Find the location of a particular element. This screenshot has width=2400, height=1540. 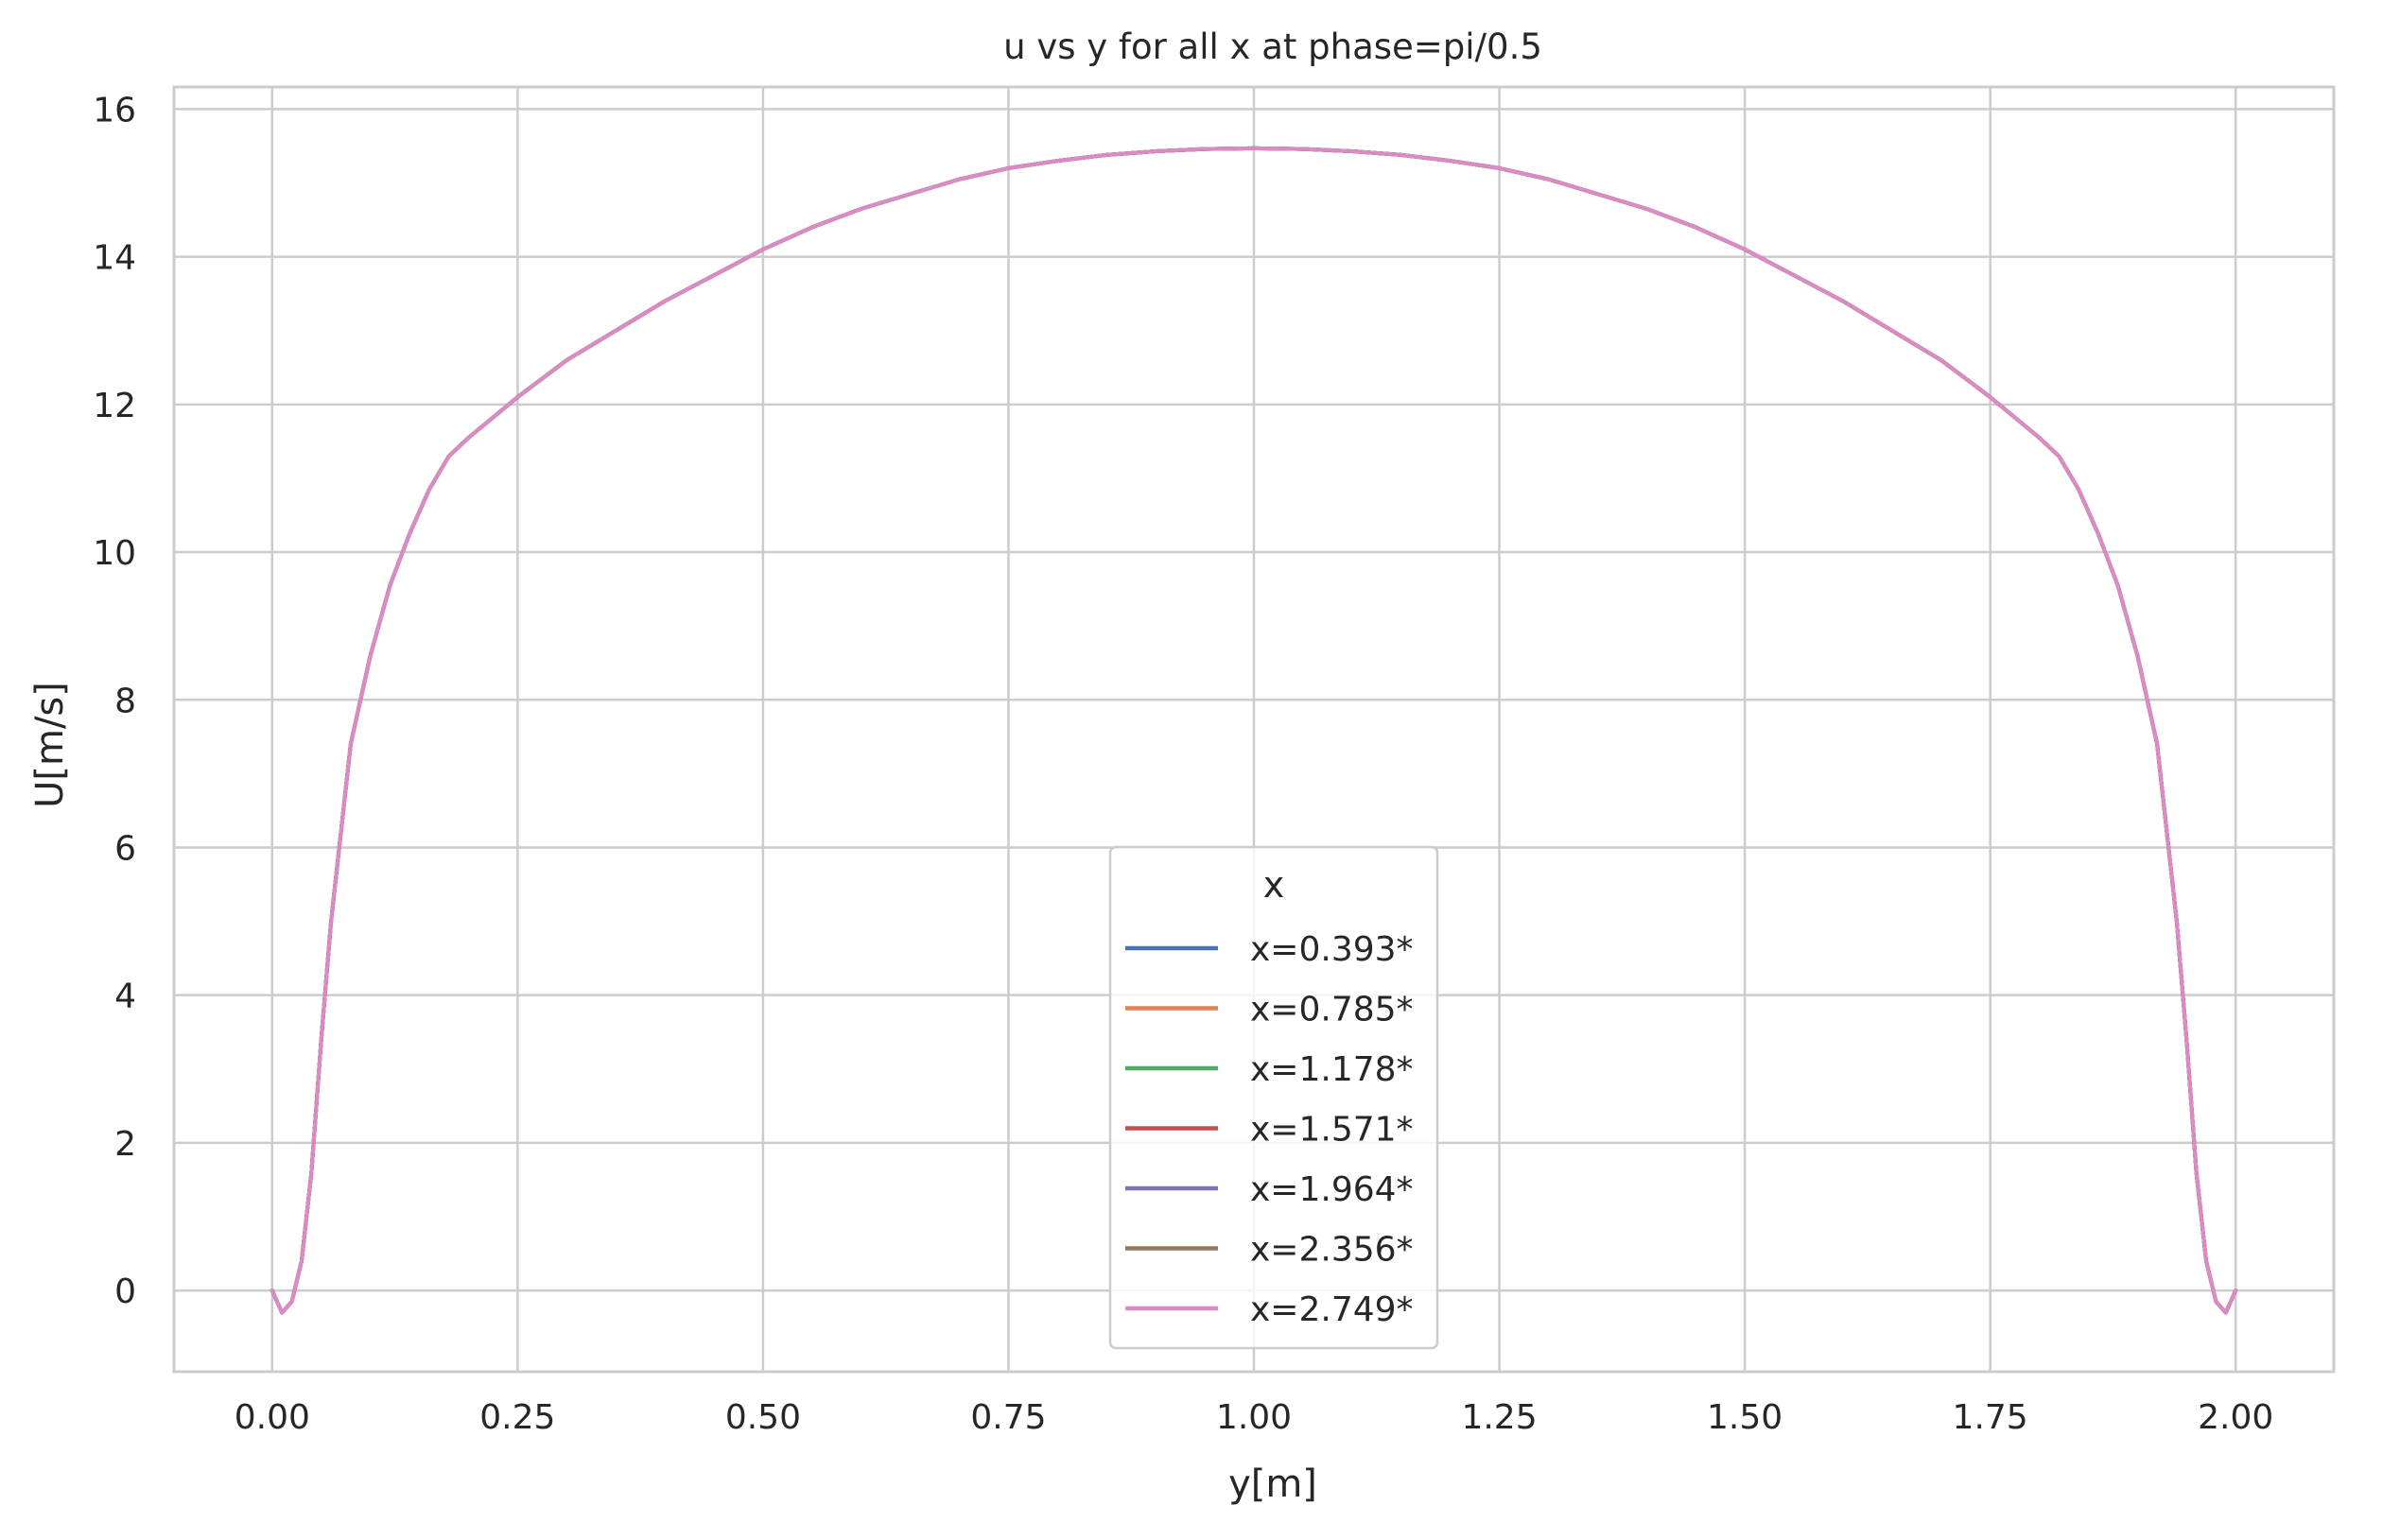

y-tick-label: 4 is located at coordinates (125, 997).